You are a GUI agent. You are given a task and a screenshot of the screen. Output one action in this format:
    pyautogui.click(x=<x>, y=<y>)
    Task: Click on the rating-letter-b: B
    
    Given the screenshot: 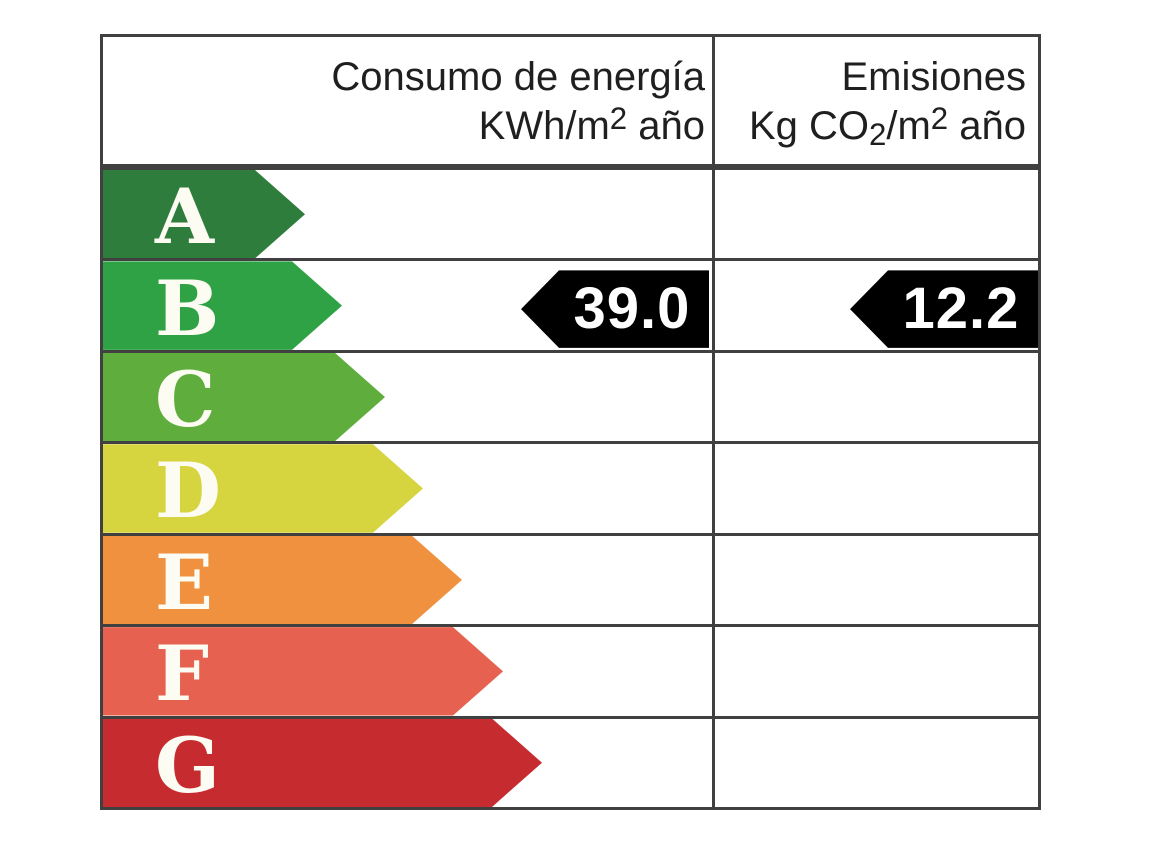 What is the action you would take?
    pyautogui.click(x=187, y=308)
    